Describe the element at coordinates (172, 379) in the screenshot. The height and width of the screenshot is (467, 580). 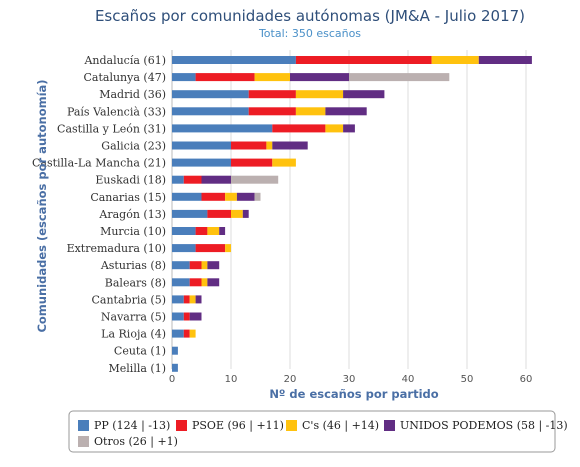
I see `x-tick-label: 0` at that location.